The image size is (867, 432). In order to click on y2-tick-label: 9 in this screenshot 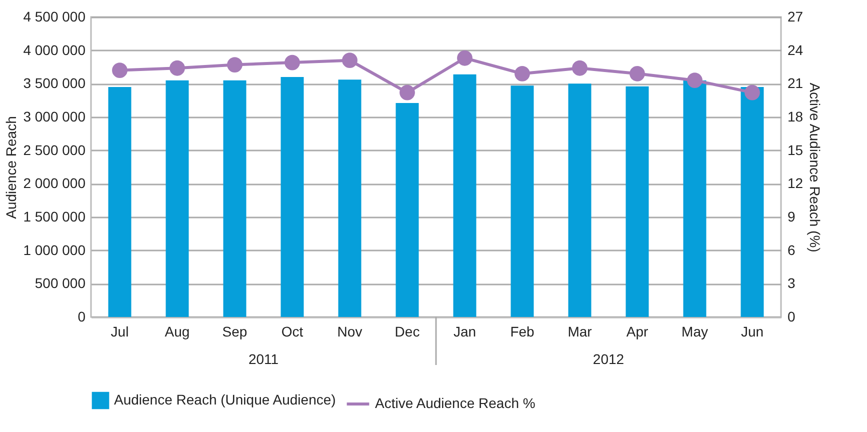, I will do `click(792, 216)`.